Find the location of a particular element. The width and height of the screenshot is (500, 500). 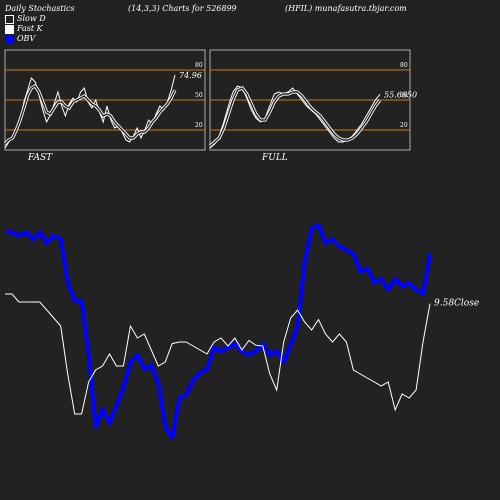

legend-label: Fast K is located at coordinates (30, 28).